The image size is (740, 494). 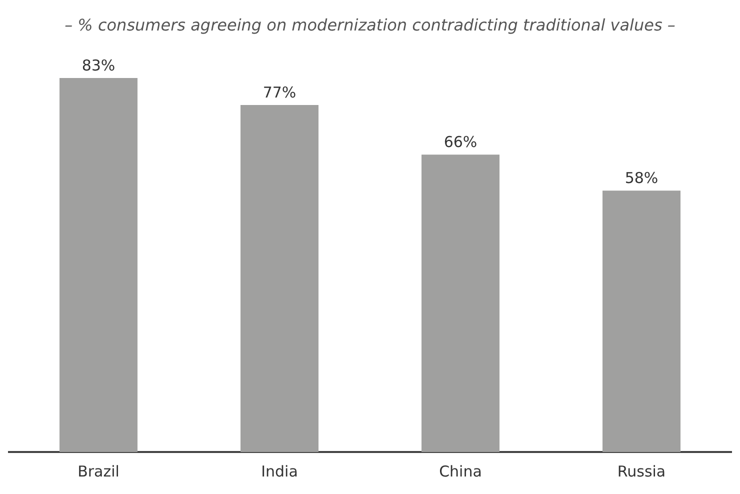 What do you see at coordinates (99, 471) in the screenshot?
I see `x-tick-label: Brazil` at bounding box center [99, 471].